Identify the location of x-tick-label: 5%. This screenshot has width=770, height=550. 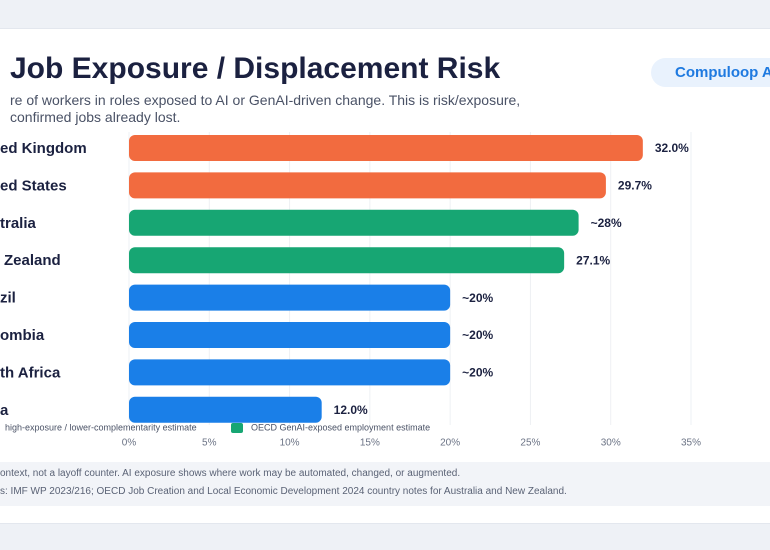
(209, 443).